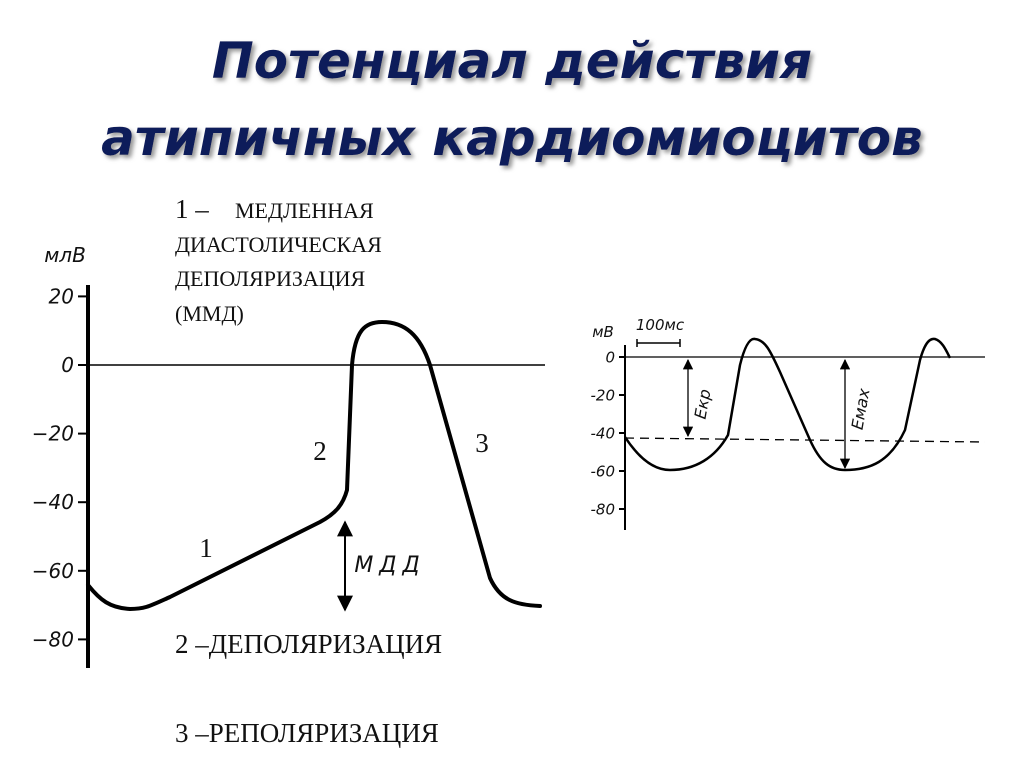  What do you see at coordinates (805, 440) in the screenshot?
I see `threshold-line` at bounding box center [805, 440].